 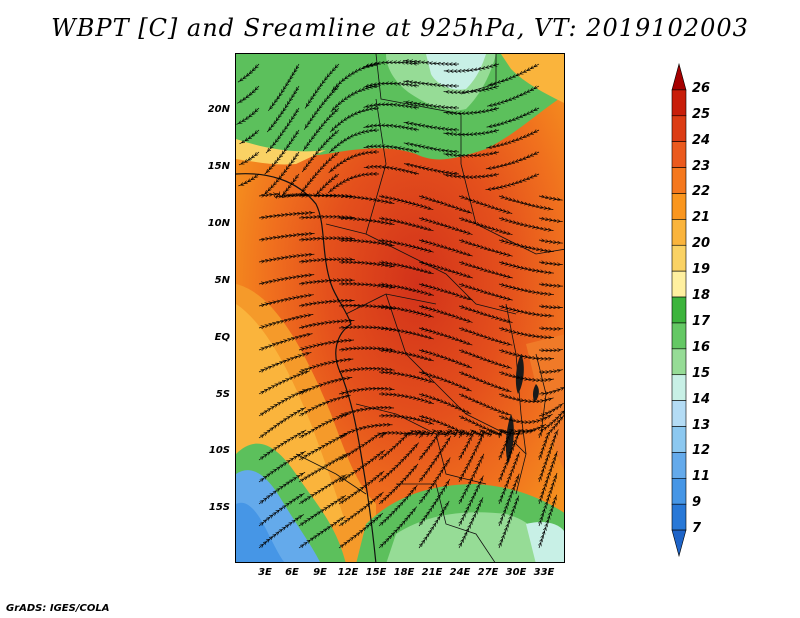 I want to click on lat-label-10n: 10N, so click(x=218, y=223).